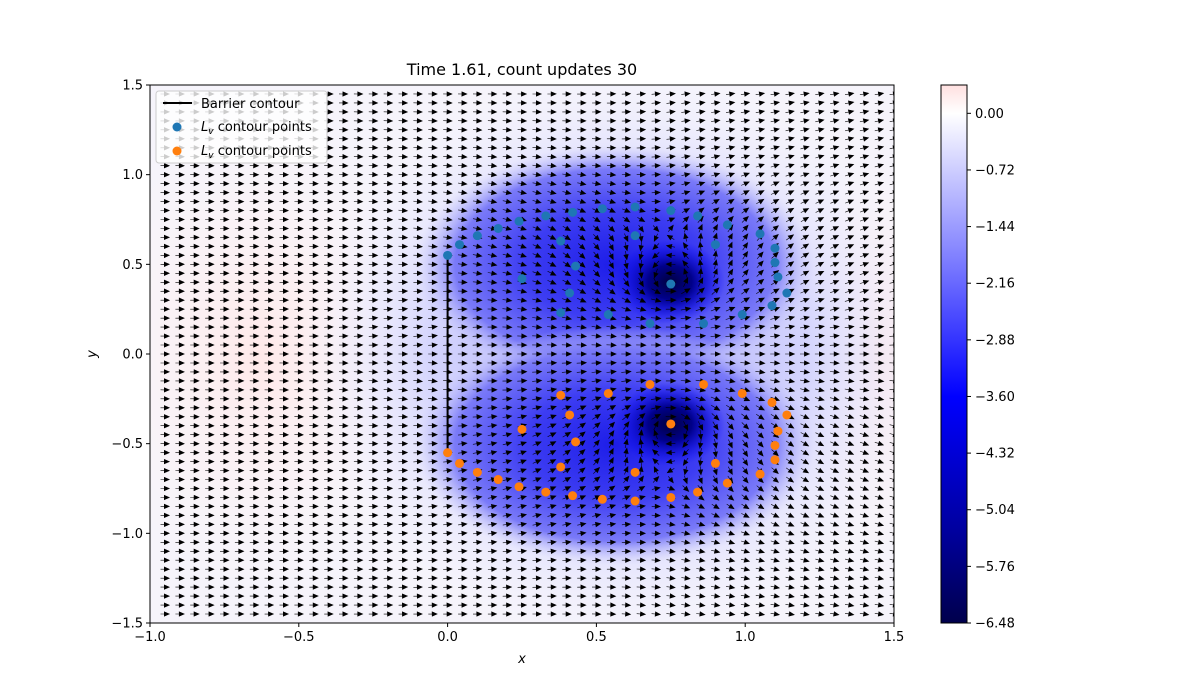 Image resolution: width=1200 pixels, height=700 pixels. What do you see at coordinates (177, 151) in the screenshot?
I see `legend-orange-swatch` at bounding box center [177, 151].